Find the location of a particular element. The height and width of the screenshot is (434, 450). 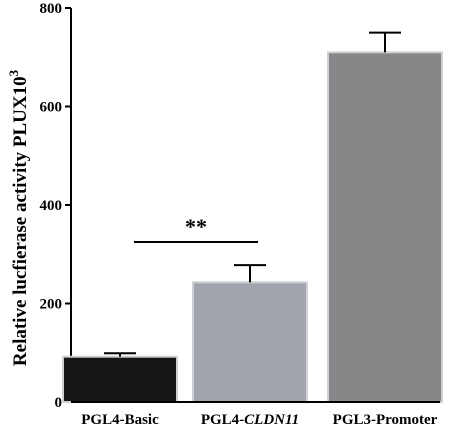

y-axis-label-superscript: 3 is located at coordinates (13, 72).